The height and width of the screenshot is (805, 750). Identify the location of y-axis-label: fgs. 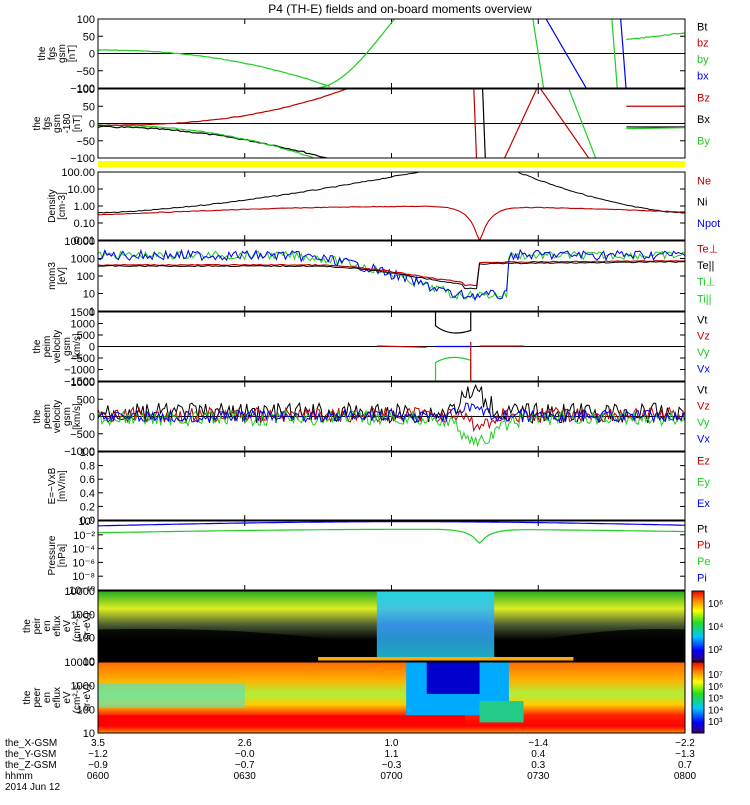
(52, 53).